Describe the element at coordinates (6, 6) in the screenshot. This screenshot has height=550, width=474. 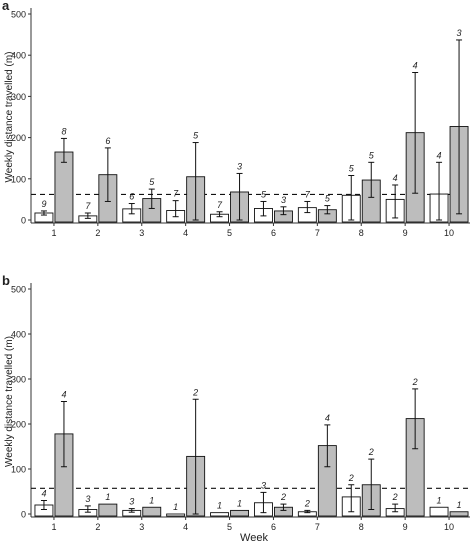
I see `panel-label: a` at that location.